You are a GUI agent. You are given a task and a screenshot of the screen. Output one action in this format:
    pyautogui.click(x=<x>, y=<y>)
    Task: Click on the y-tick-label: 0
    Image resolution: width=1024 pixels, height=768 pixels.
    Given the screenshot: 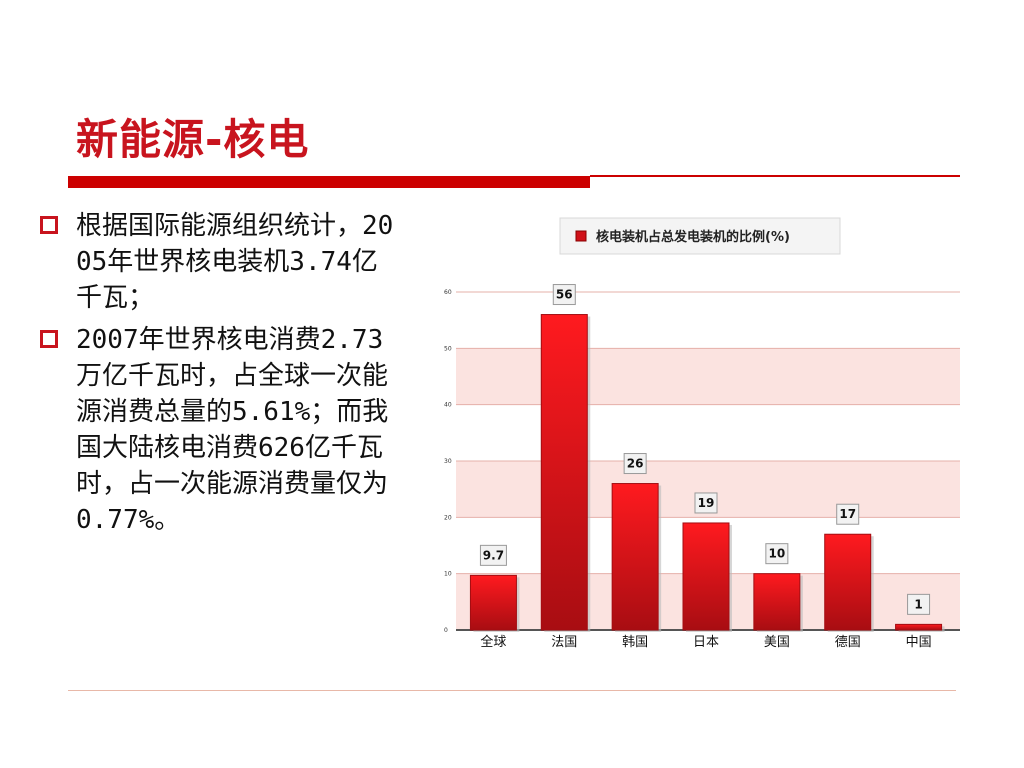 What is the action you would take?
    pyautogui.click(x=446, y=630)
    